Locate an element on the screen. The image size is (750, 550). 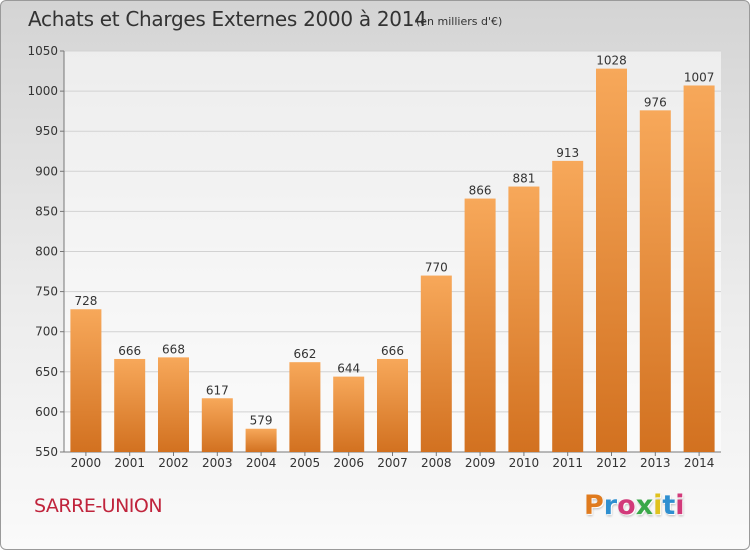
logo-letter: t is located at coordinates (669, 505).